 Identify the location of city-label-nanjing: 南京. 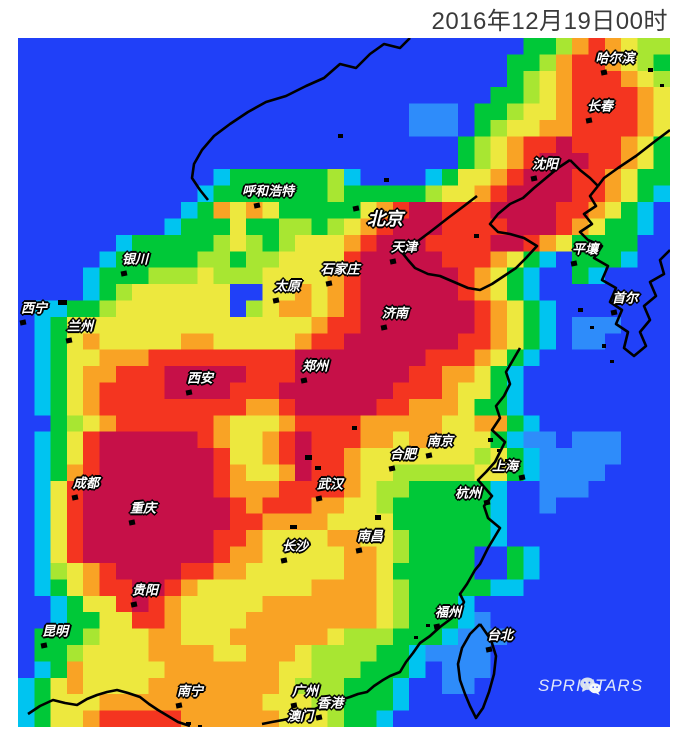
(440, 441).